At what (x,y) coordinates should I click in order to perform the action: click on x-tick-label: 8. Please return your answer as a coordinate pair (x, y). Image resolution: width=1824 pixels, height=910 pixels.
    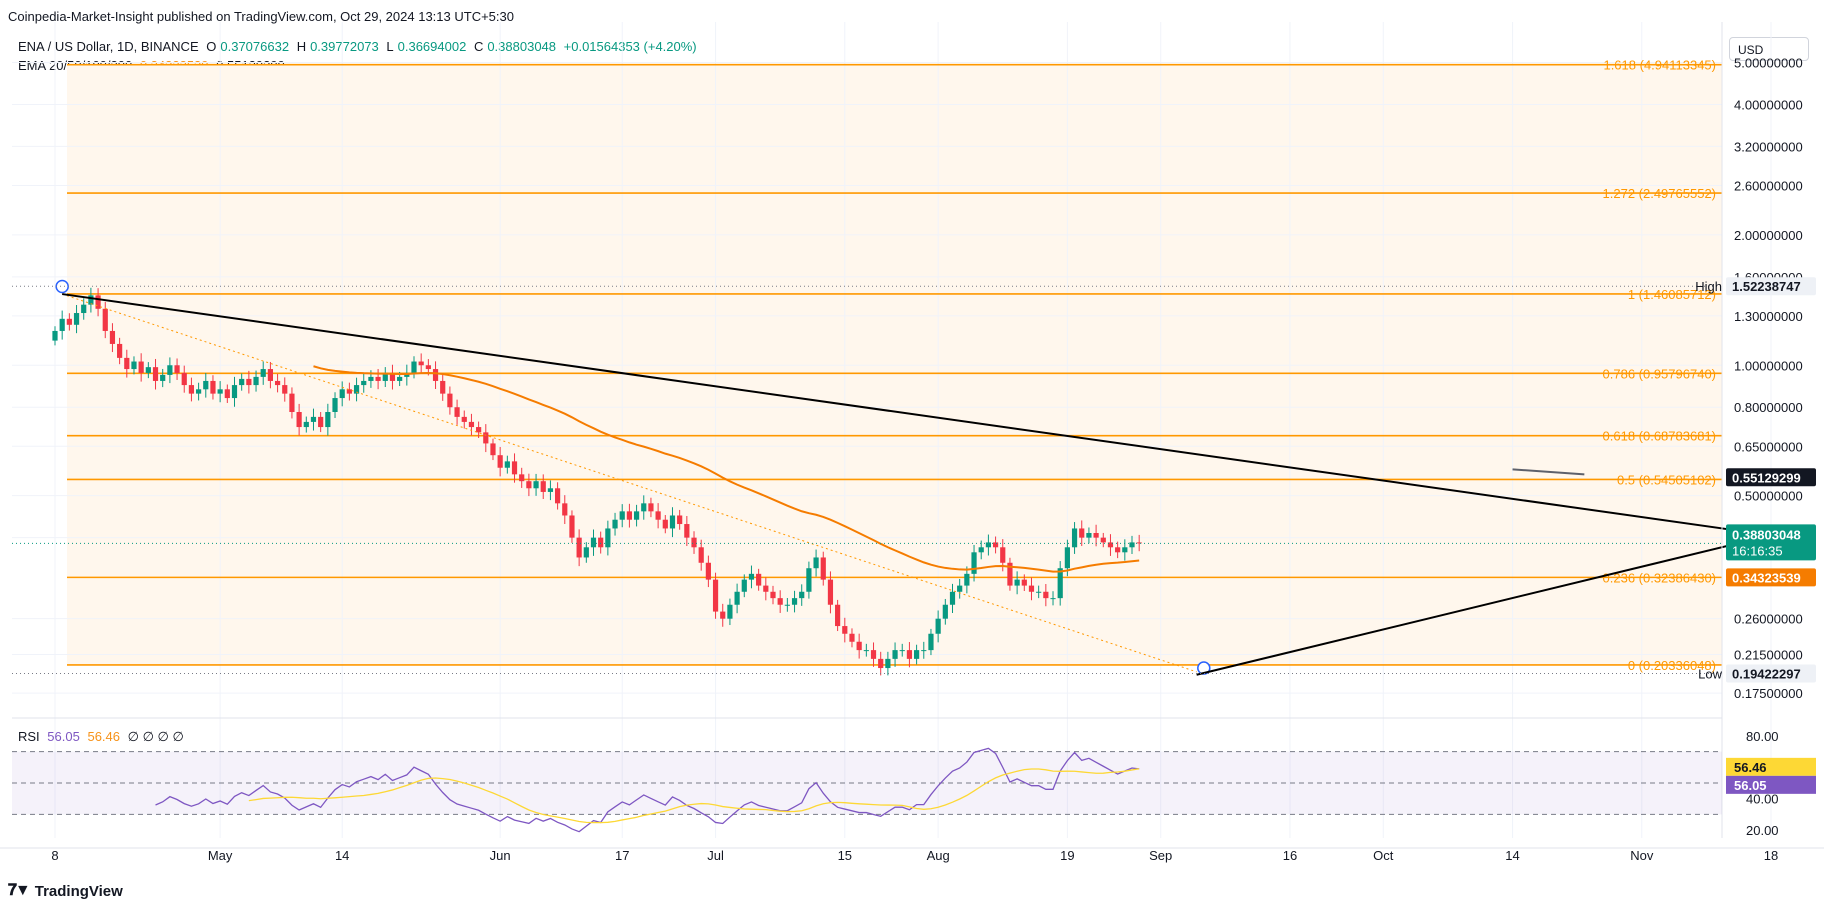
    Looking at the image, I should click on (54, 855).